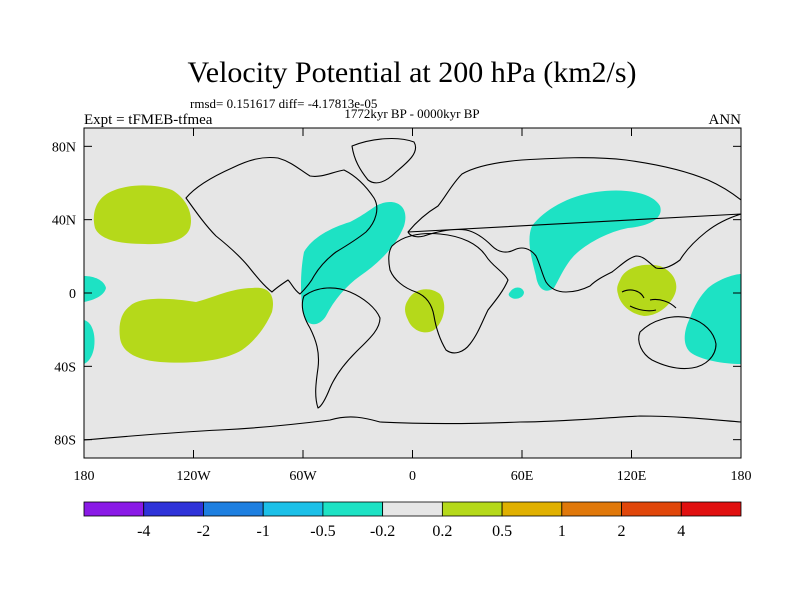  I want to click on y-tick-label: 80N, so click(64, 147).